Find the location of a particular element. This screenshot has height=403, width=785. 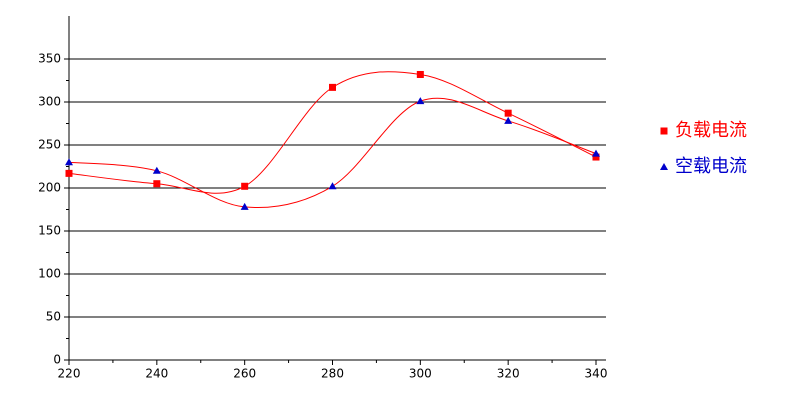

y-tick-label: 200 is located at coordinates (49, 188).